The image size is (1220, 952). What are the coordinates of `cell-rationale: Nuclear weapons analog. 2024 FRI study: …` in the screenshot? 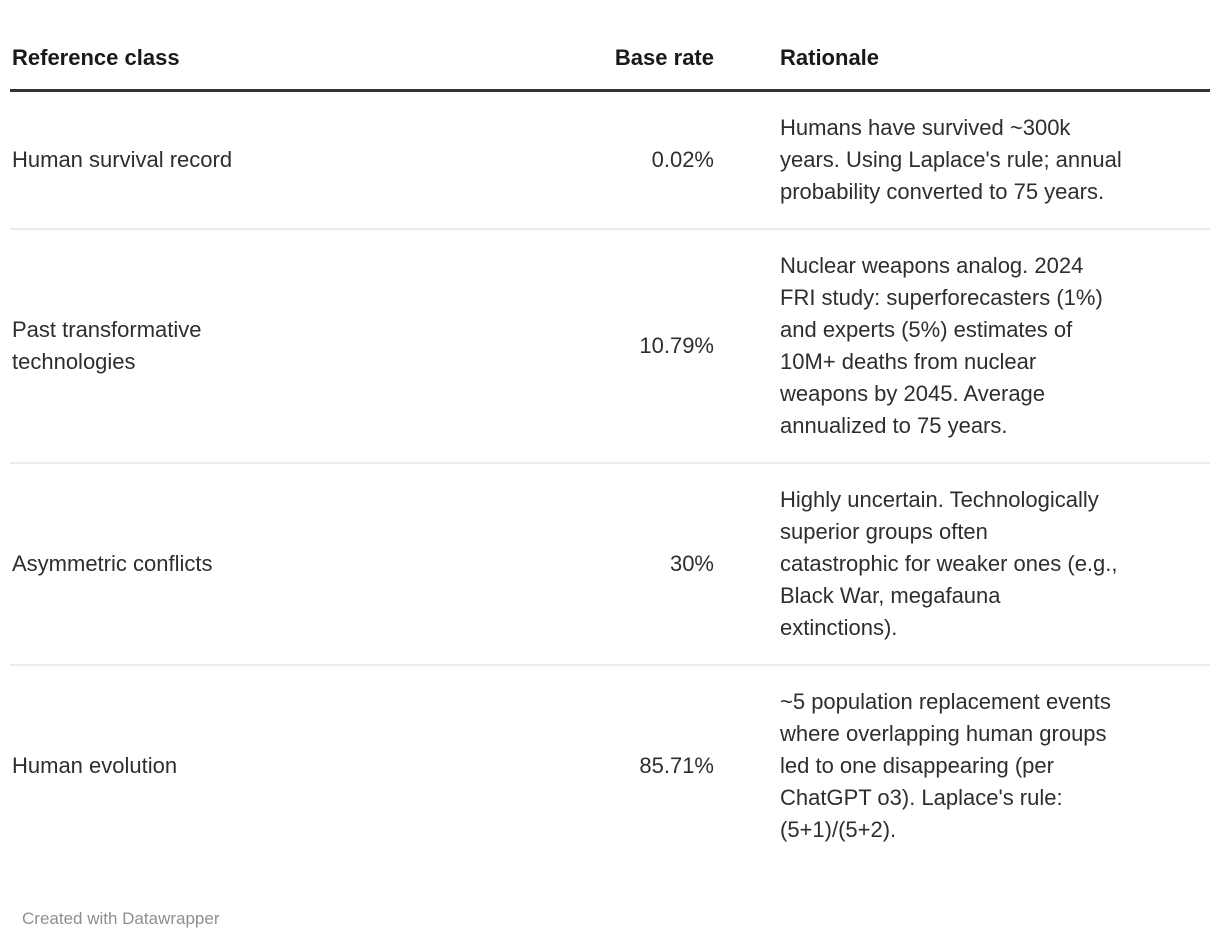 It's located at (962, 345).